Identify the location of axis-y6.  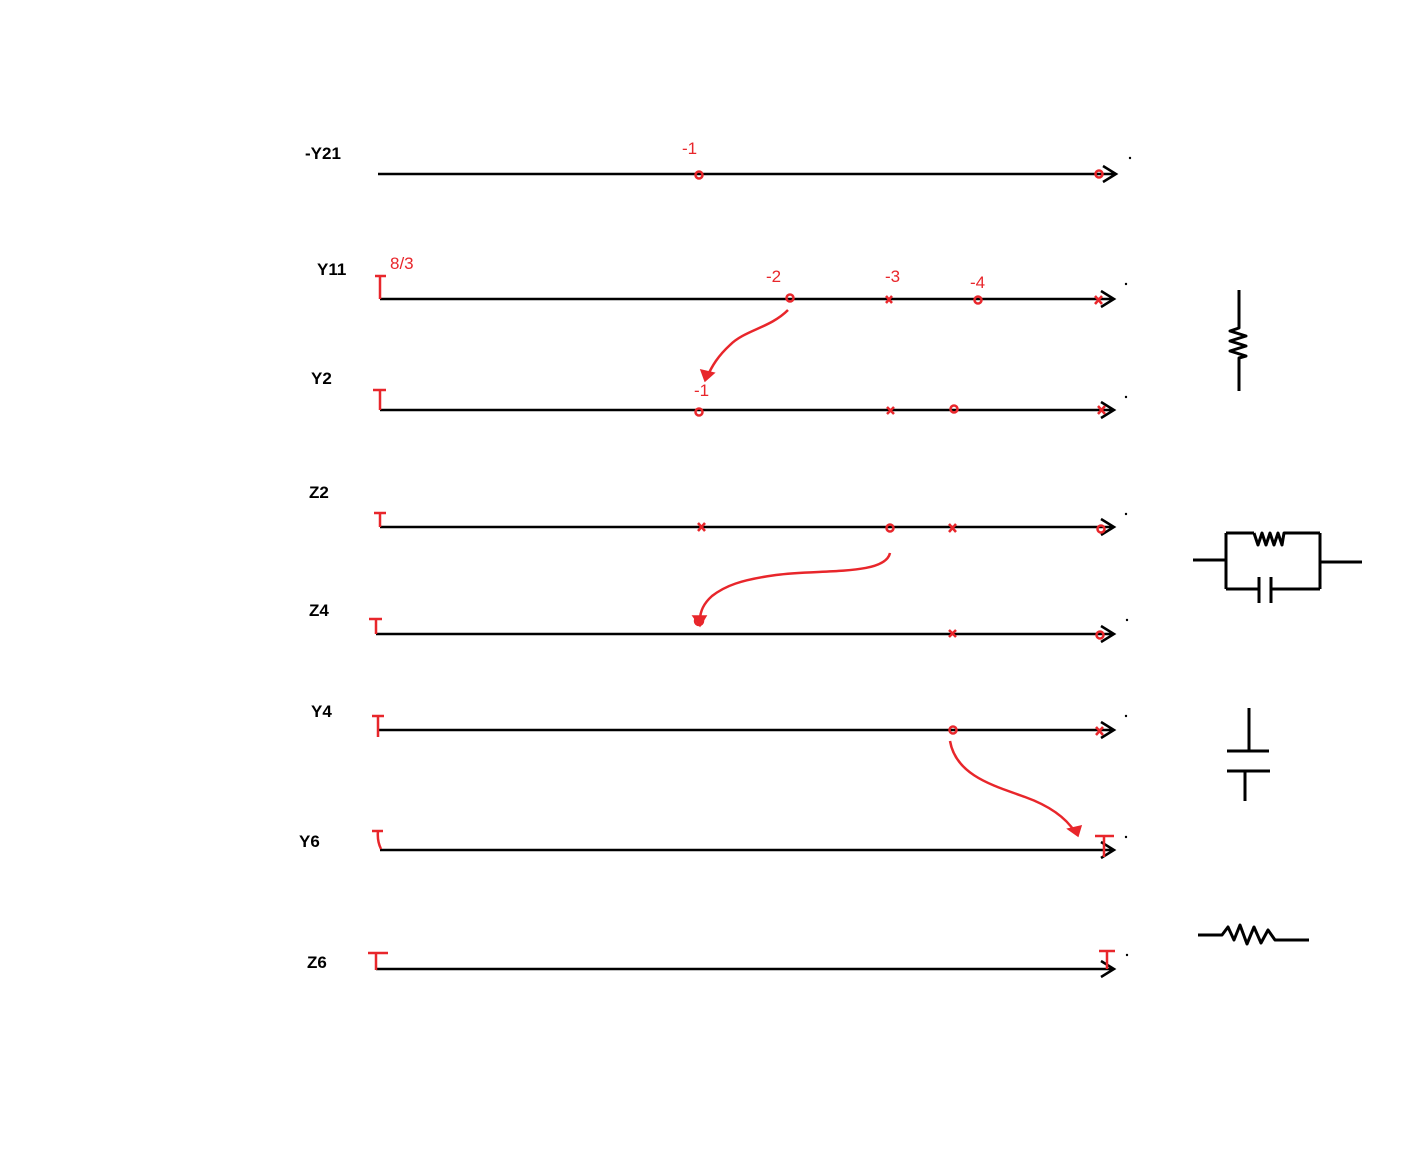
(754, 847).